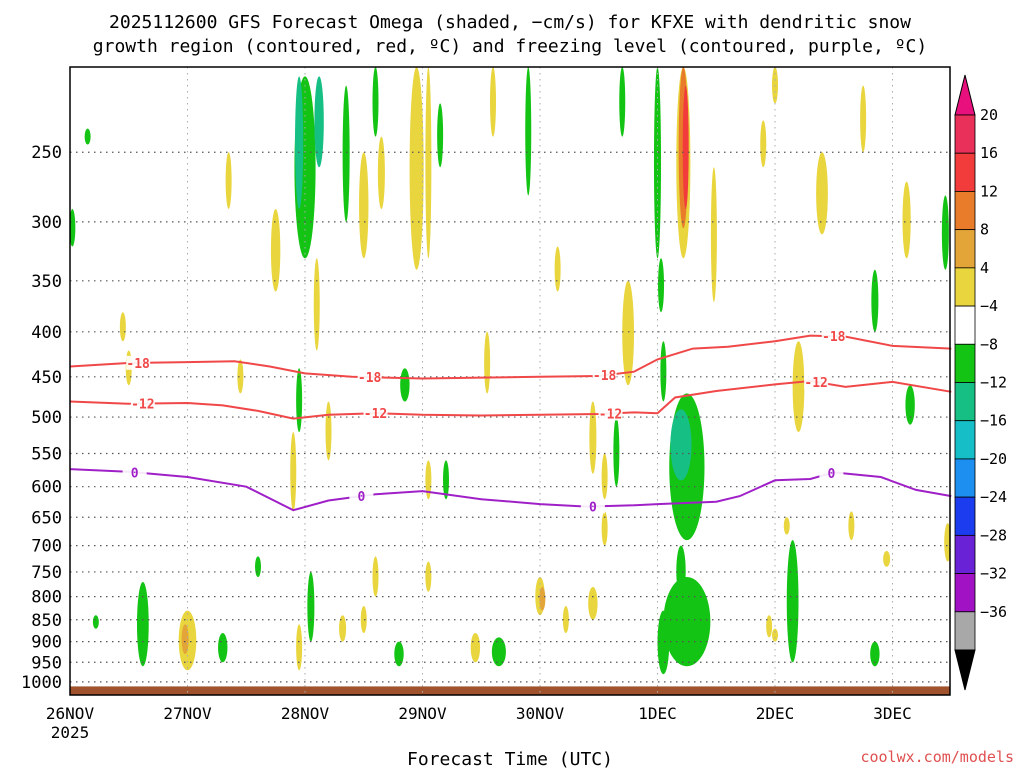 The width and height of the screenshot is (1024, 768). What do you see at coordinates (993, 421) in the screenshot?
I see `colorbar-label-8: −16` at bounding box center [993, 421].